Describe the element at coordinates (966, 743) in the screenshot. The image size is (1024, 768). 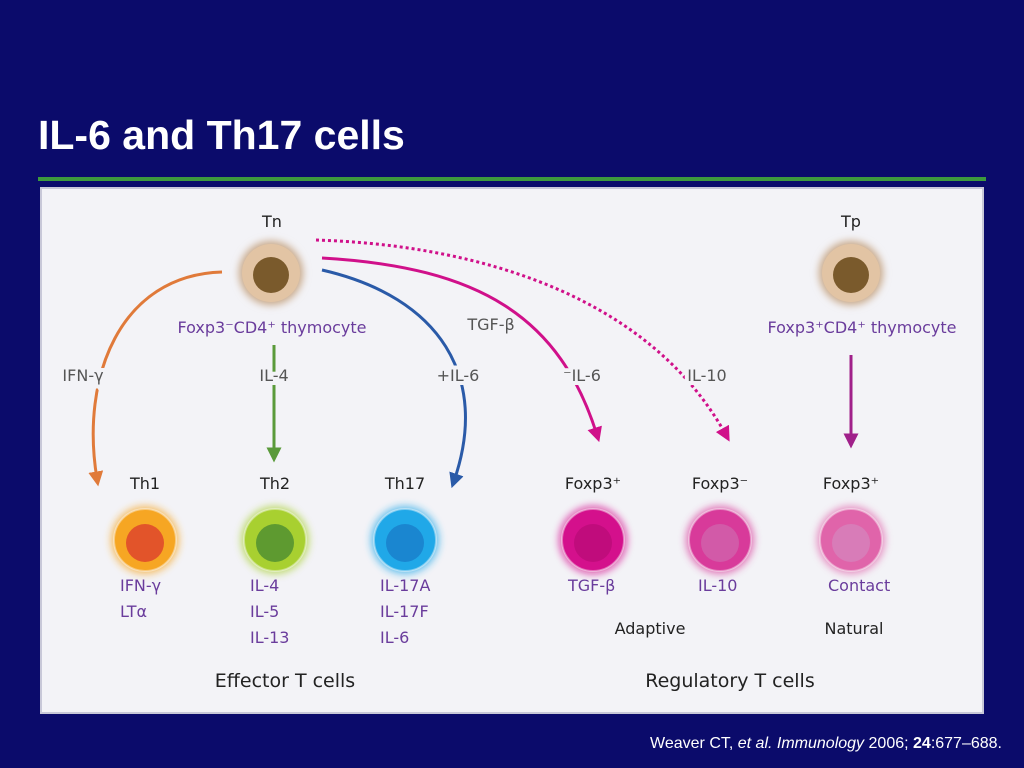
I see `citation-pages: :677–688.` at that location.